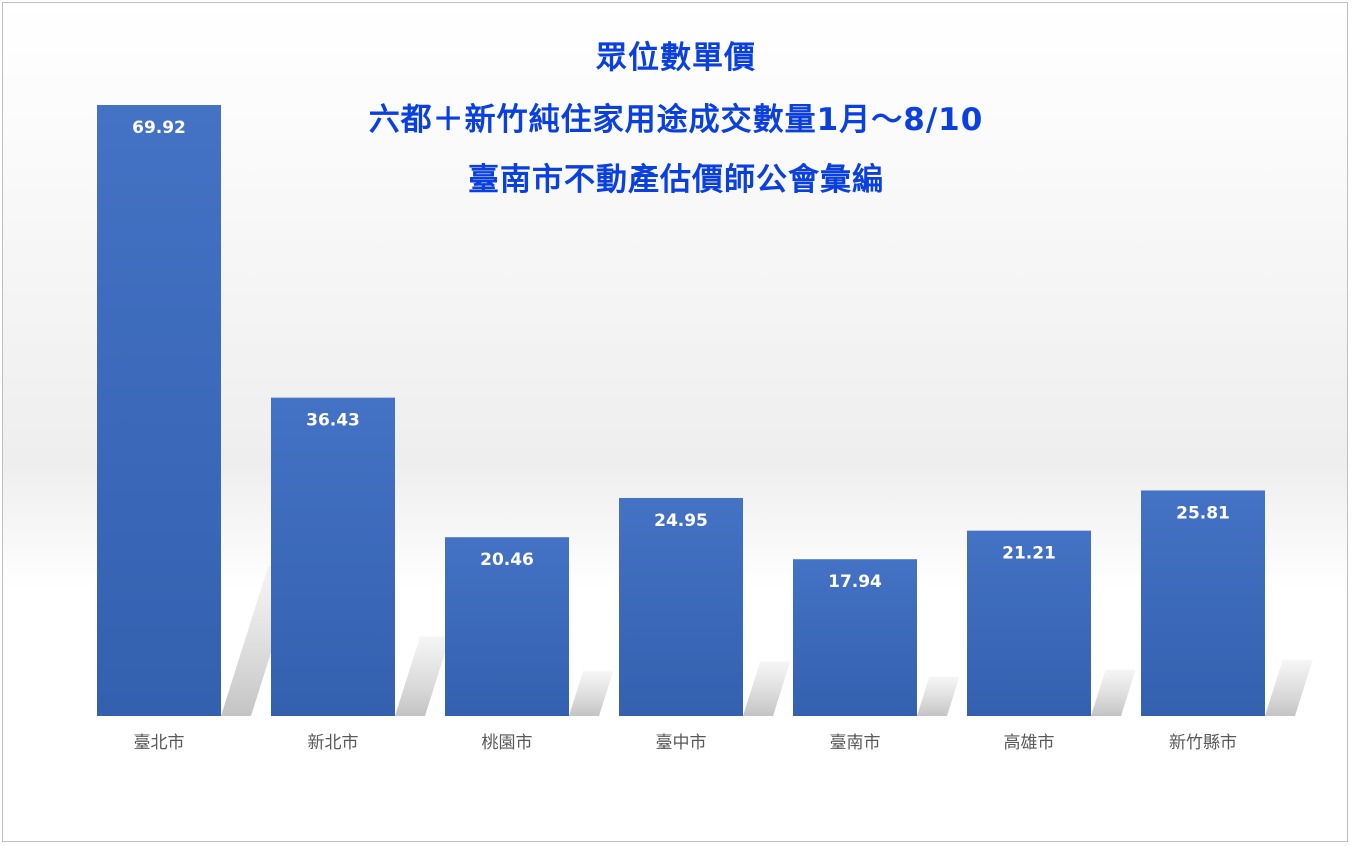 Image resolution: width=1352 pixels, height=846 pixels. Describe the element at coordinates (333, 743) in the screenshot. I see `category-label: 新北市` at that location.